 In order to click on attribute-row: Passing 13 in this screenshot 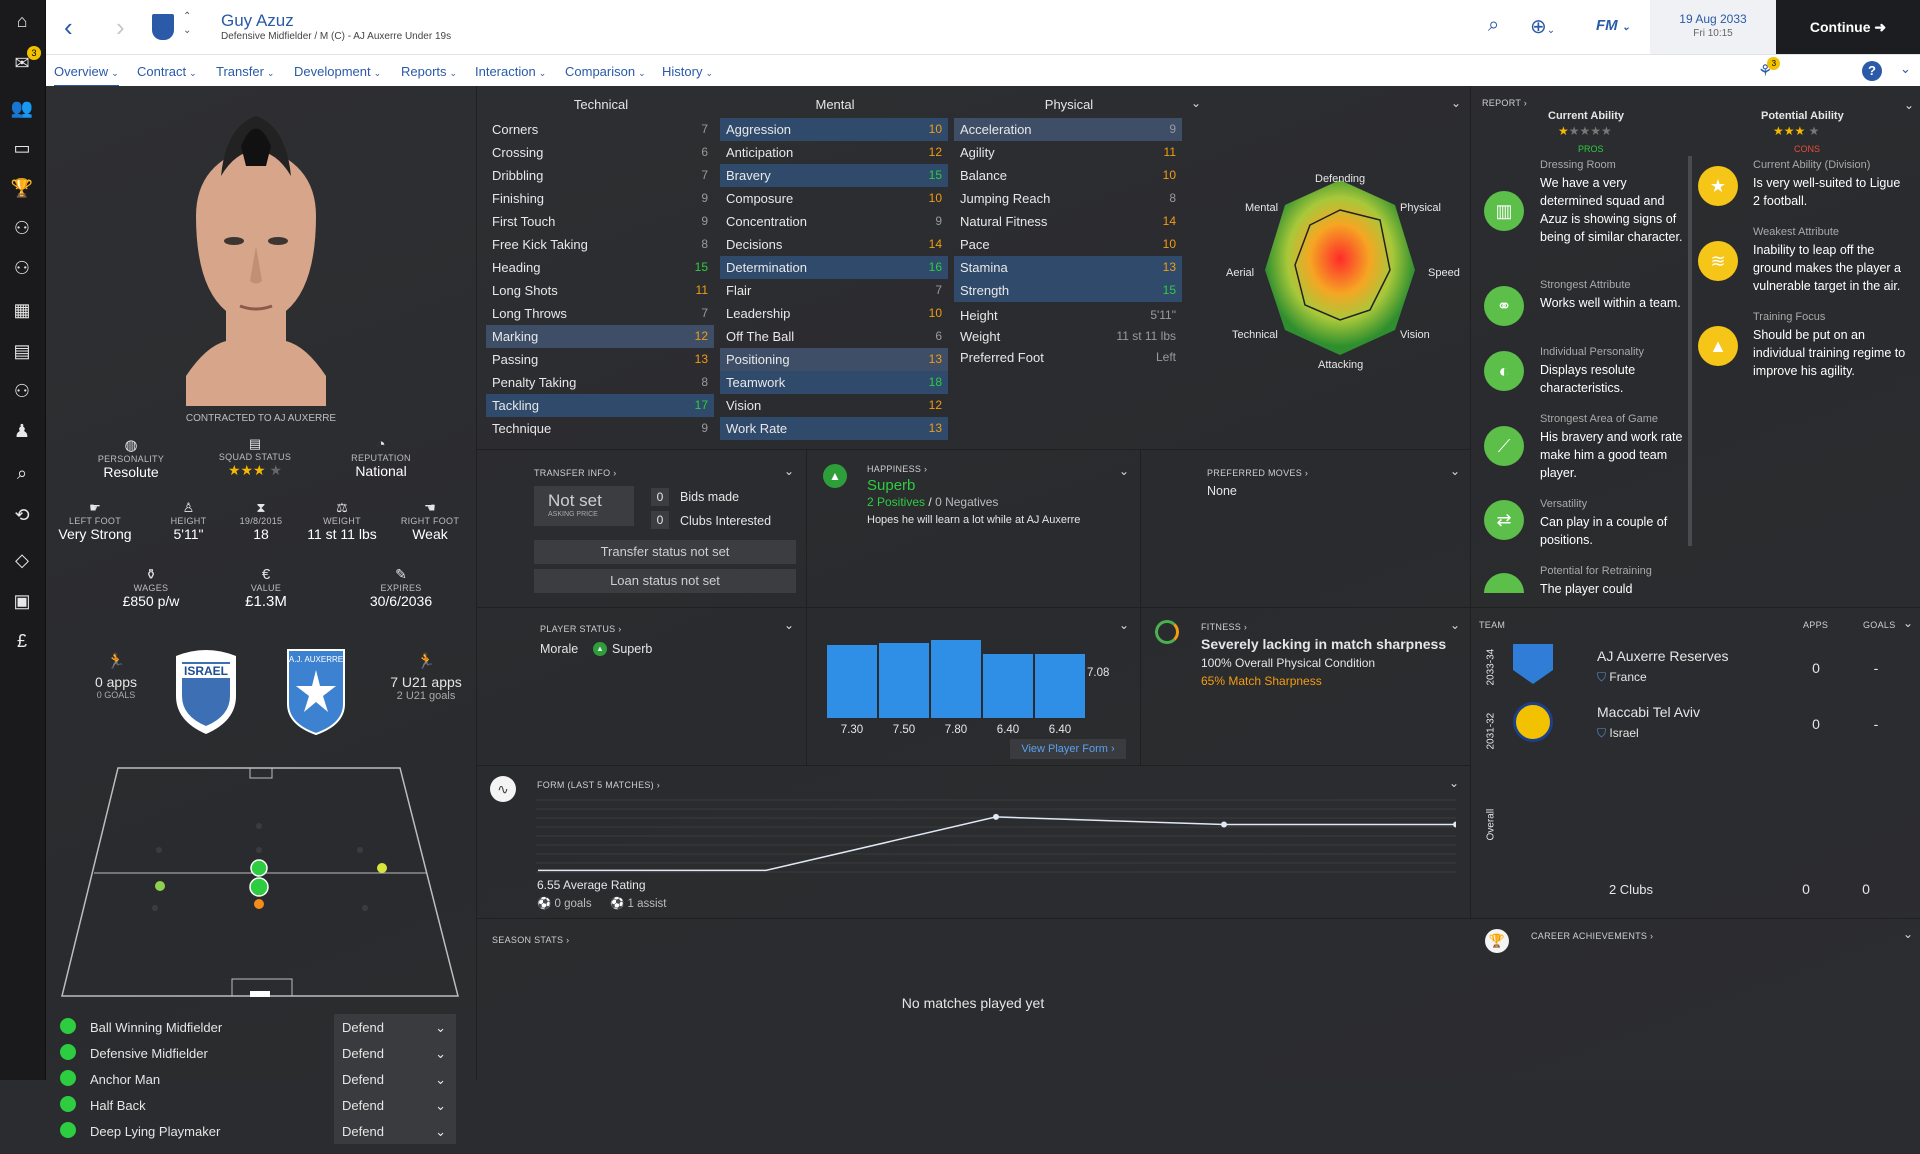, I will do `click(600, 359)`.